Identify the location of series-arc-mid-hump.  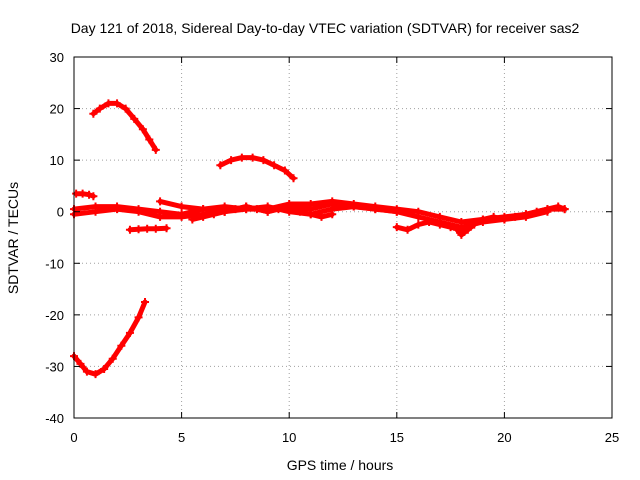
(257, 168).